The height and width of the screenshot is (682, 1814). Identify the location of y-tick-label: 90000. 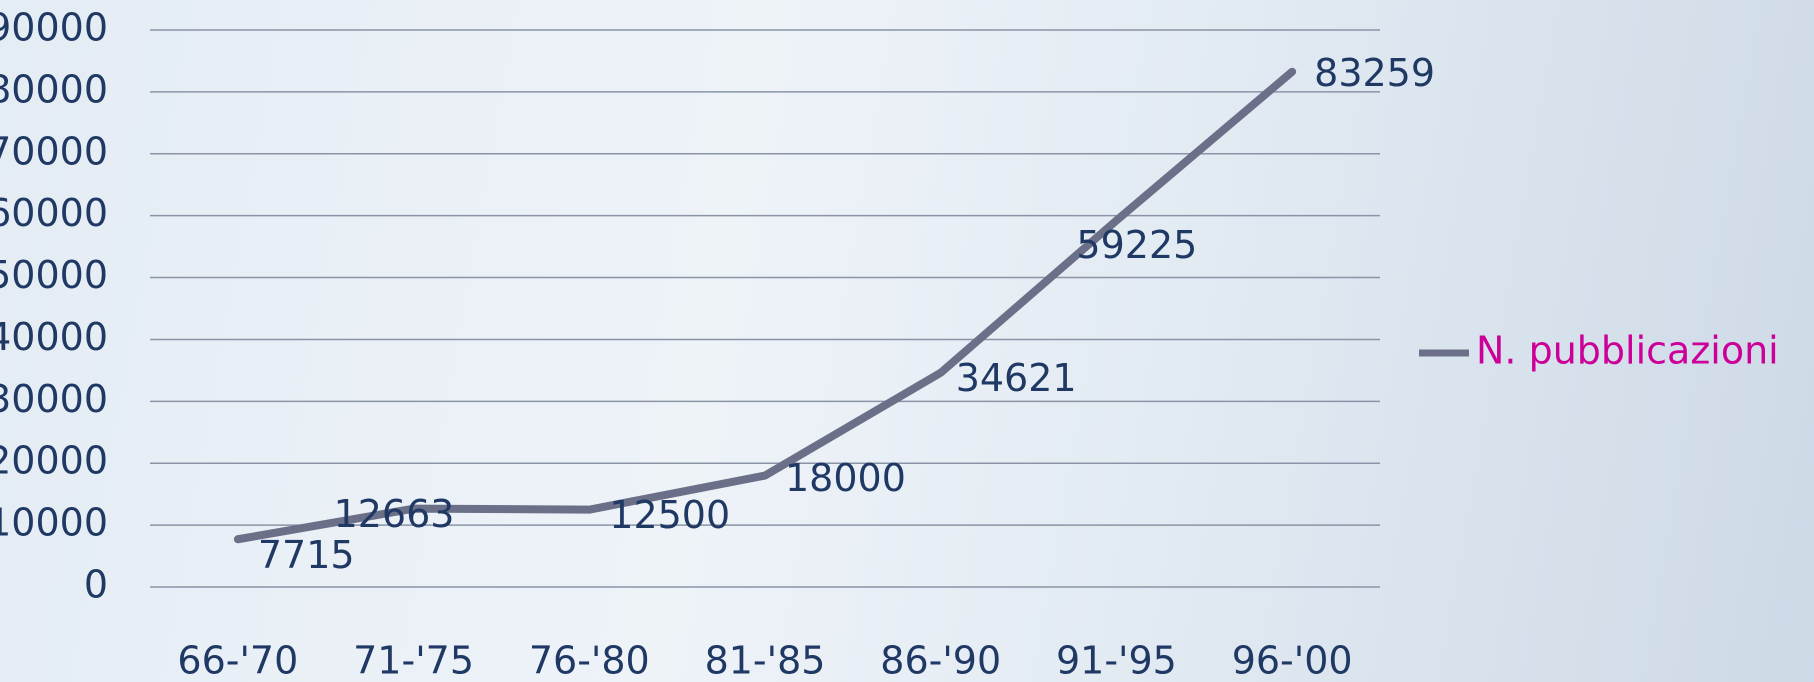
(54, 28).